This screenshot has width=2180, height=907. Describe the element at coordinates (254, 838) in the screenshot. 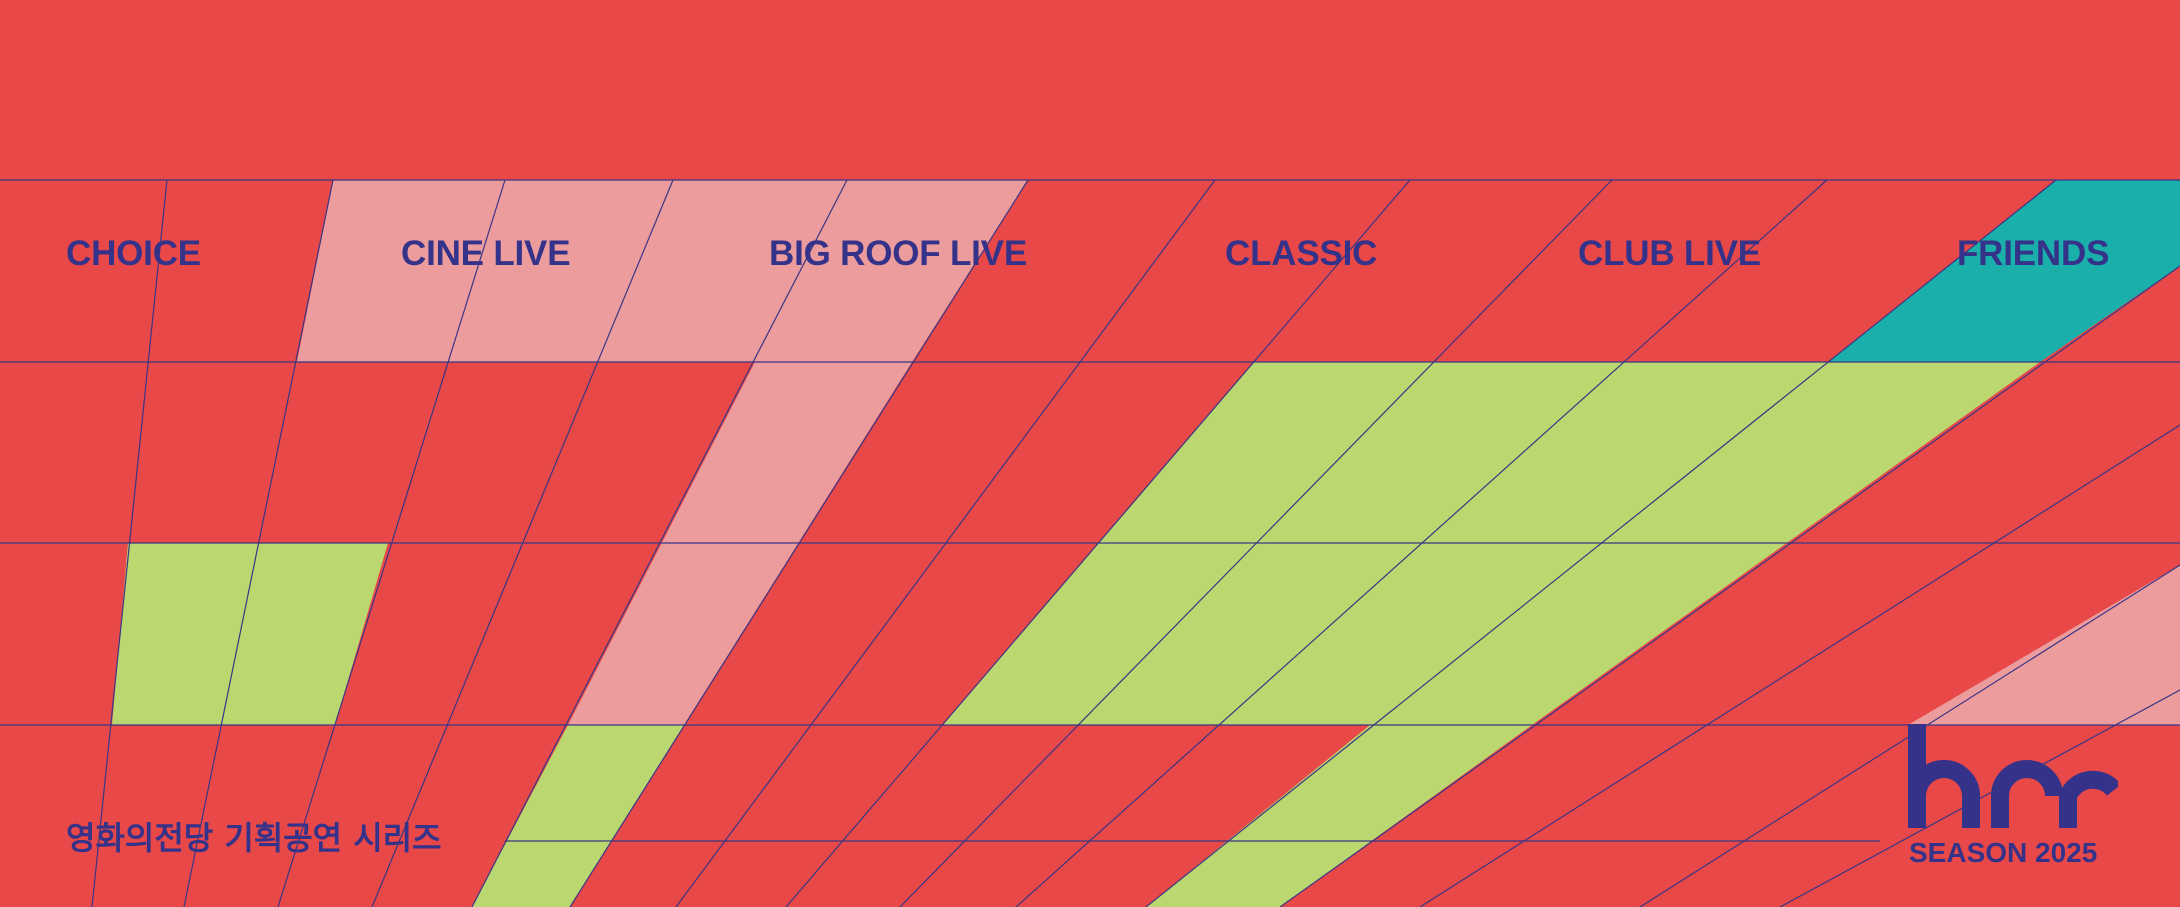

I see `series-subtitle: 영화의전당 기획공연 시리즈` at that location.